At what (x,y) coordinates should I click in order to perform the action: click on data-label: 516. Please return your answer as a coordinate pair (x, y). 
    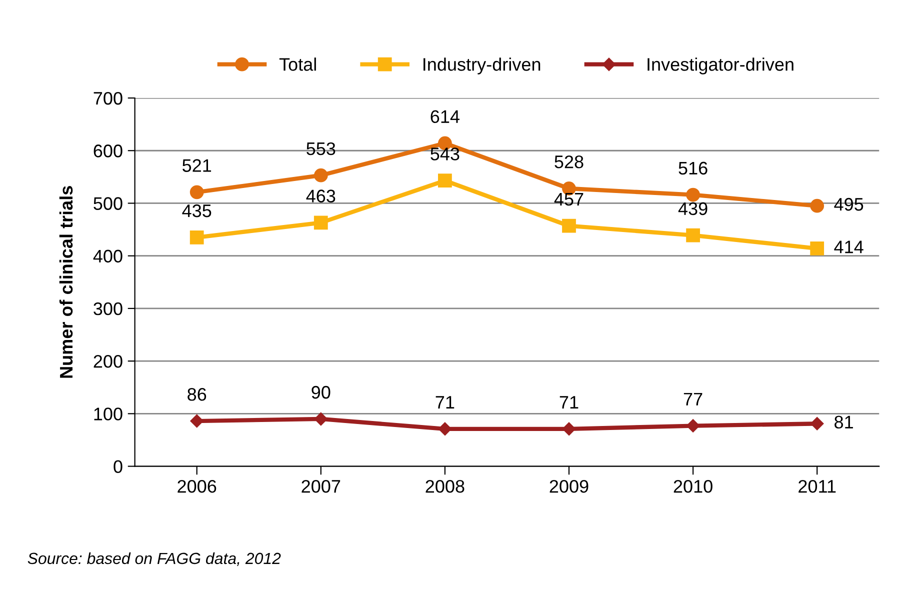
    Looking at the image, I should click on (693, 168).